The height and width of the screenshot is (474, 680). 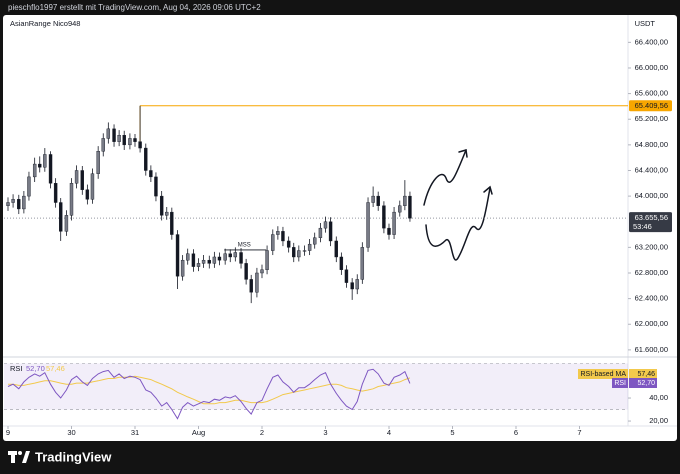 What do you see at coordinates (658, 397) in the screenshot?
I see `rsi-y-tick-label: 40,00` at bounding box center [658, 397].